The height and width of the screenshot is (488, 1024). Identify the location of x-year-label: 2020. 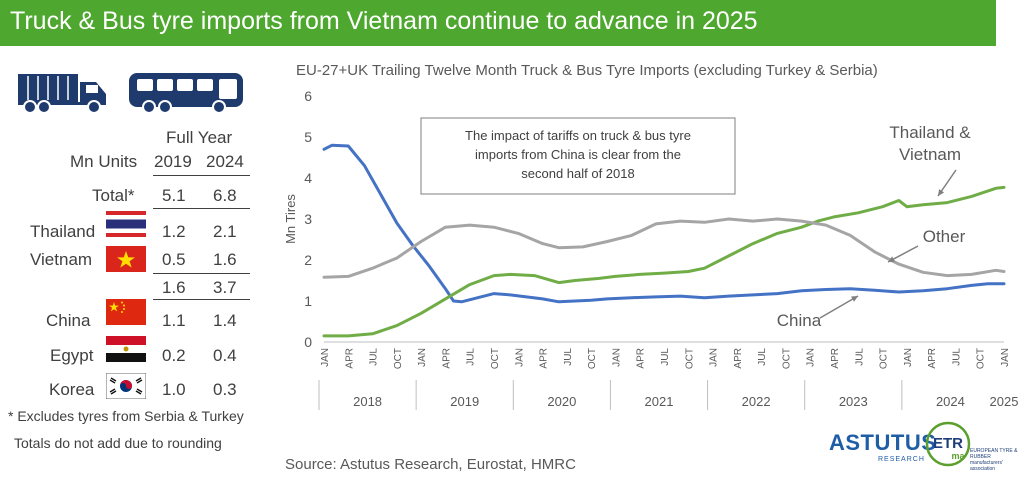
(561, 401).